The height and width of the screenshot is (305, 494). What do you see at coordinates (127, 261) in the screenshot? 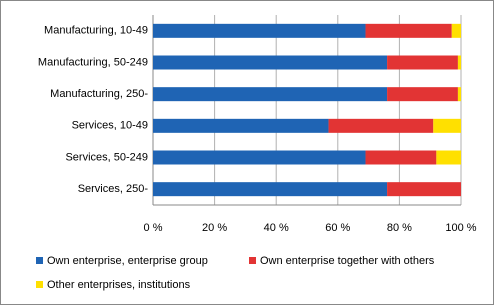
I see `legend-label: Own enterprise, enterprise group` at bounding box center [127, 261].